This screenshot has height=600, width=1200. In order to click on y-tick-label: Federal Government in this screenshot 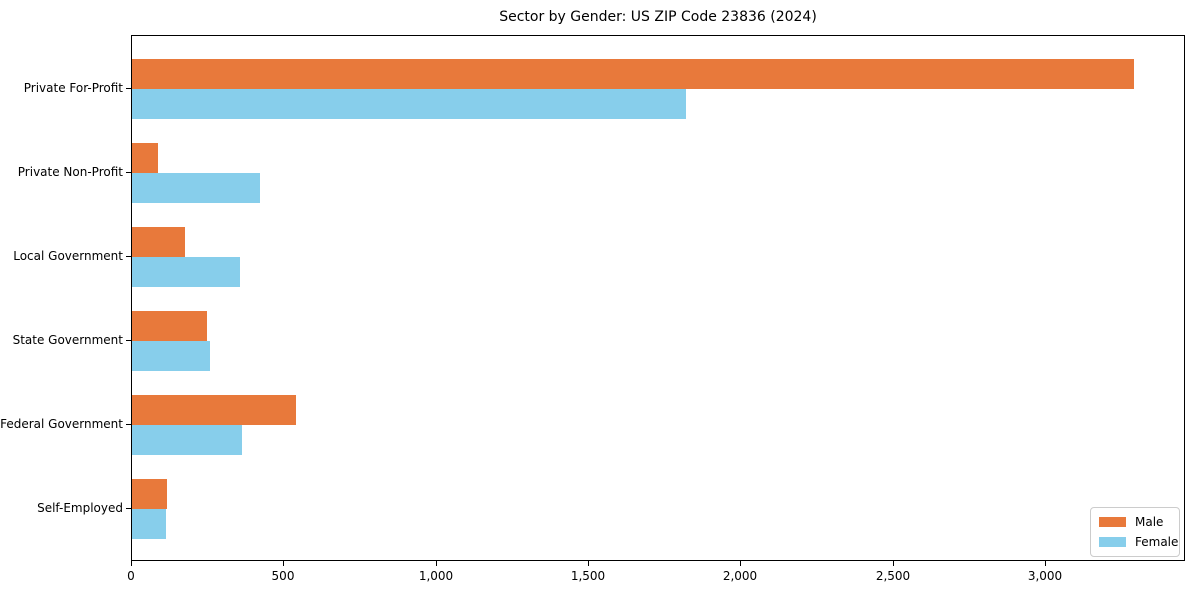, I will do `click(61, 424)`.